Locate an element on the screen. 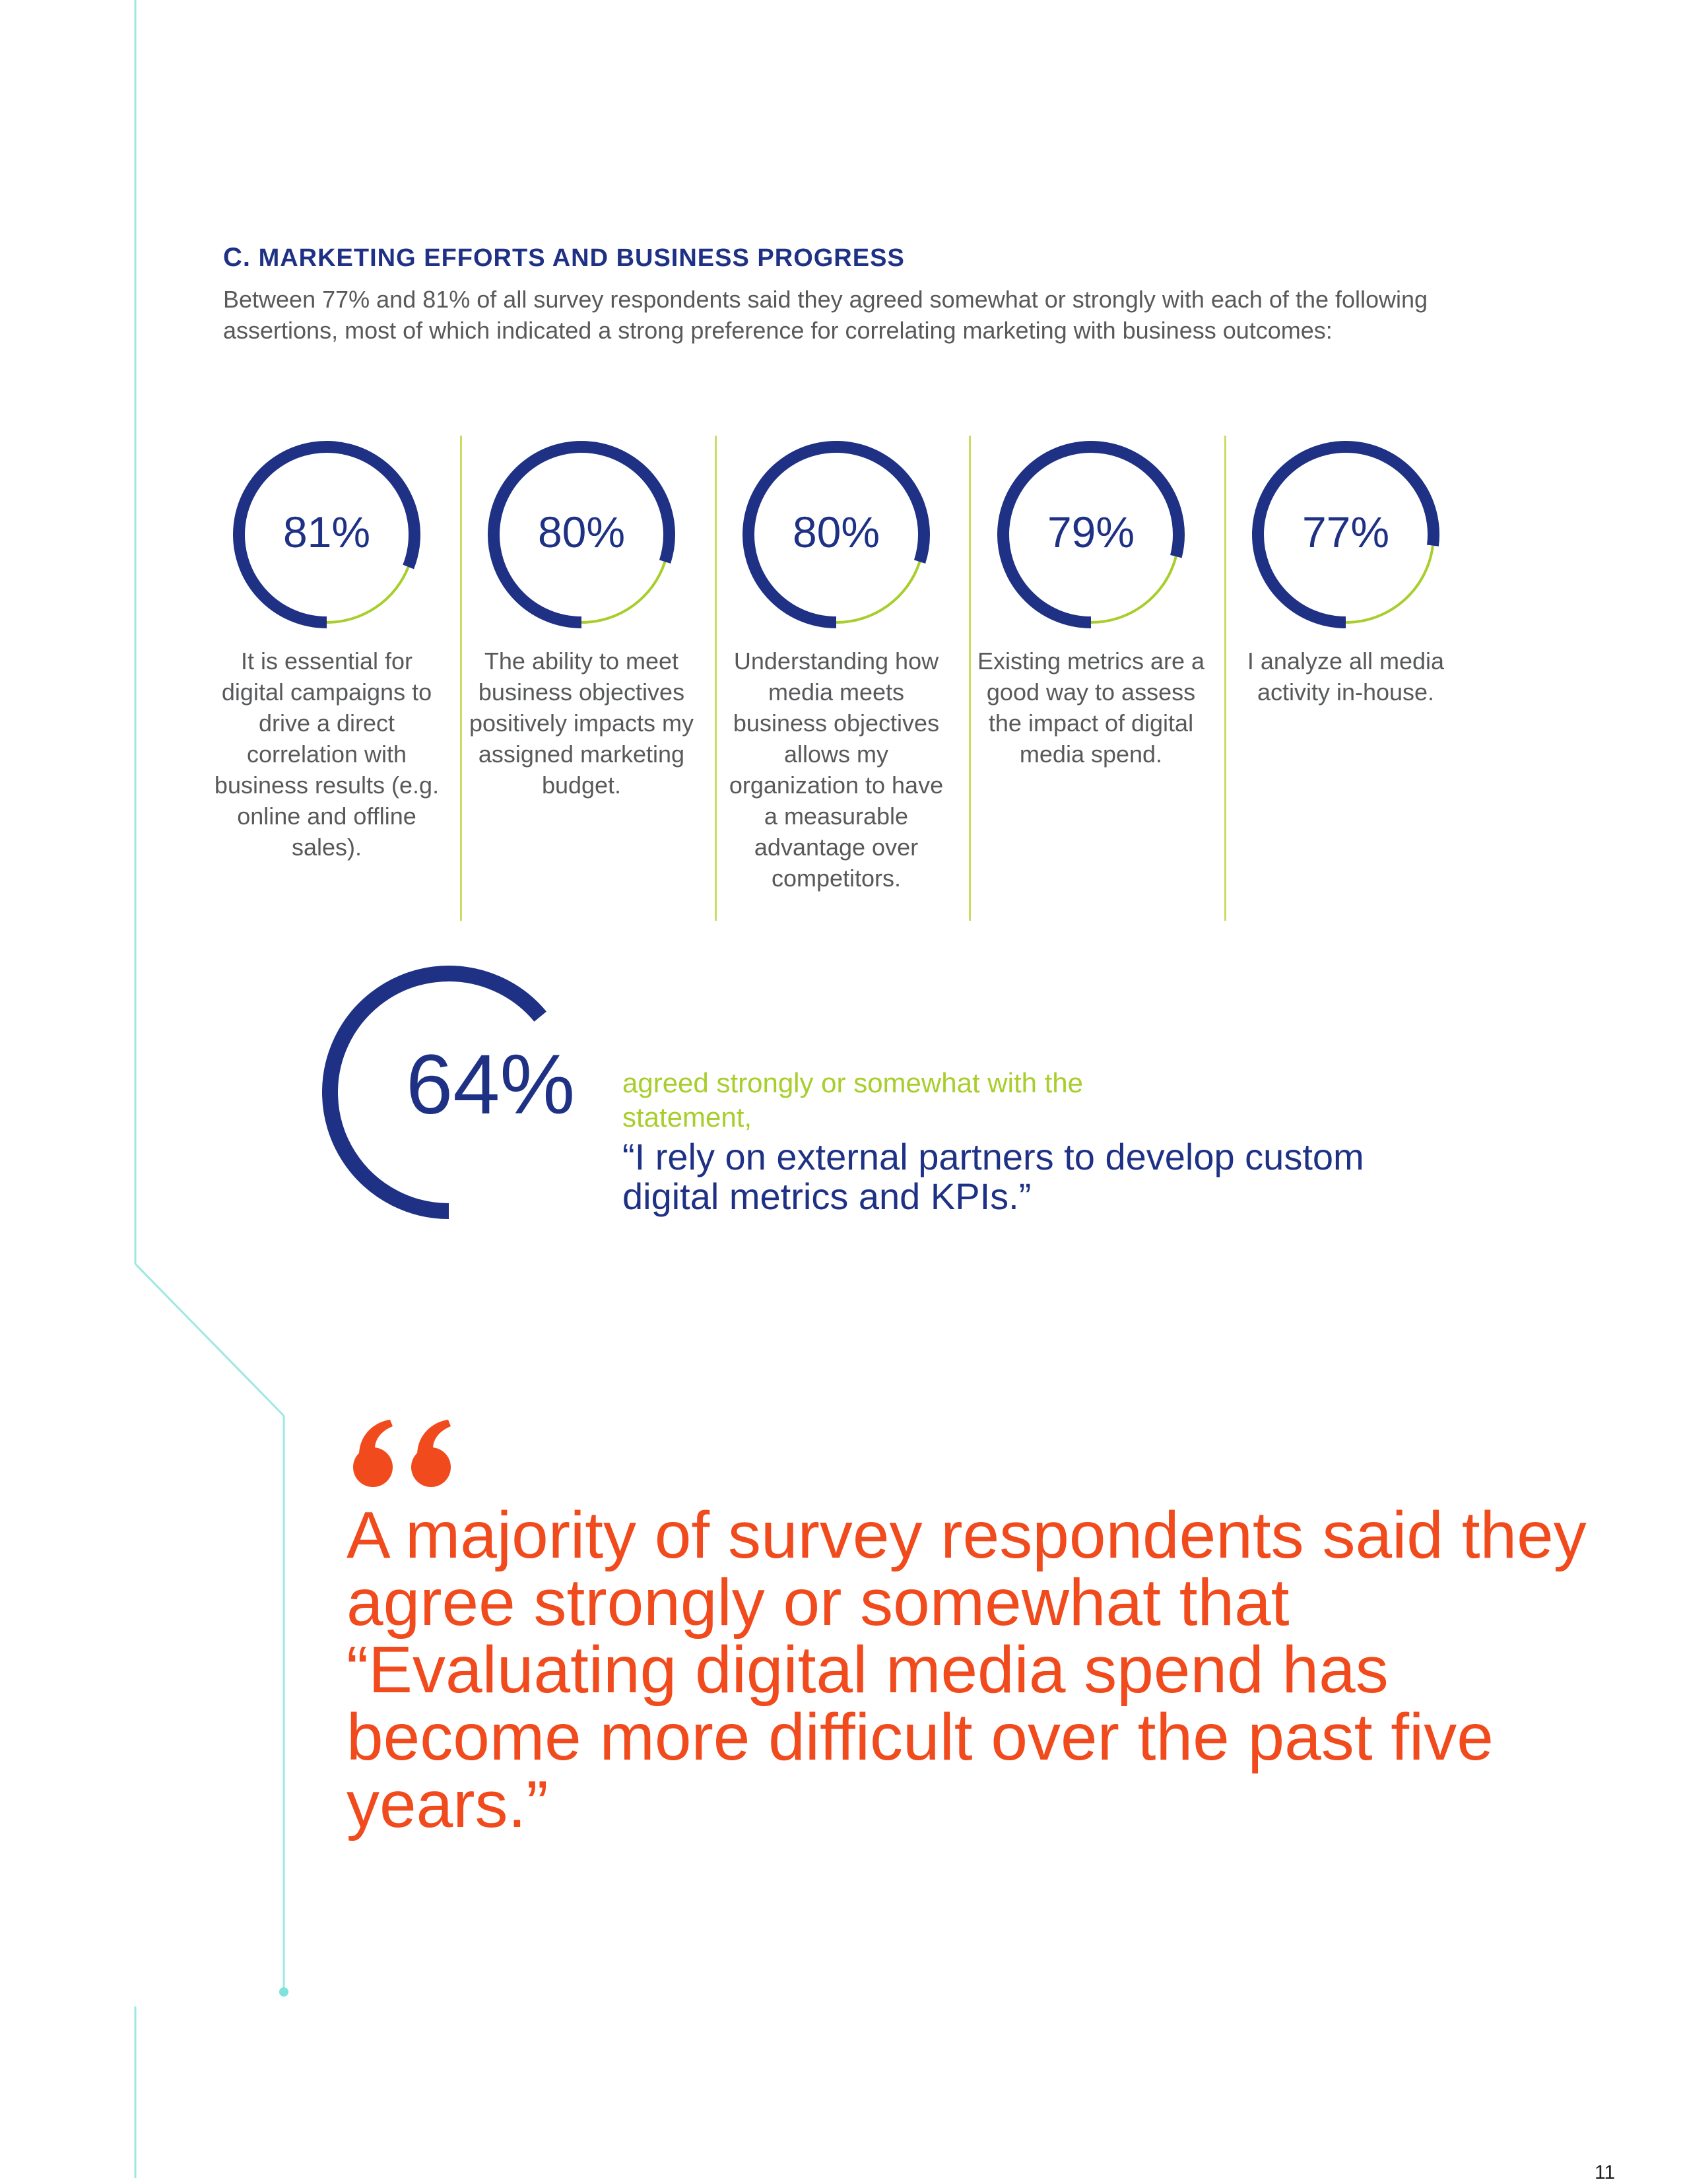  callout-arc is located at coordinates (434, 1092).